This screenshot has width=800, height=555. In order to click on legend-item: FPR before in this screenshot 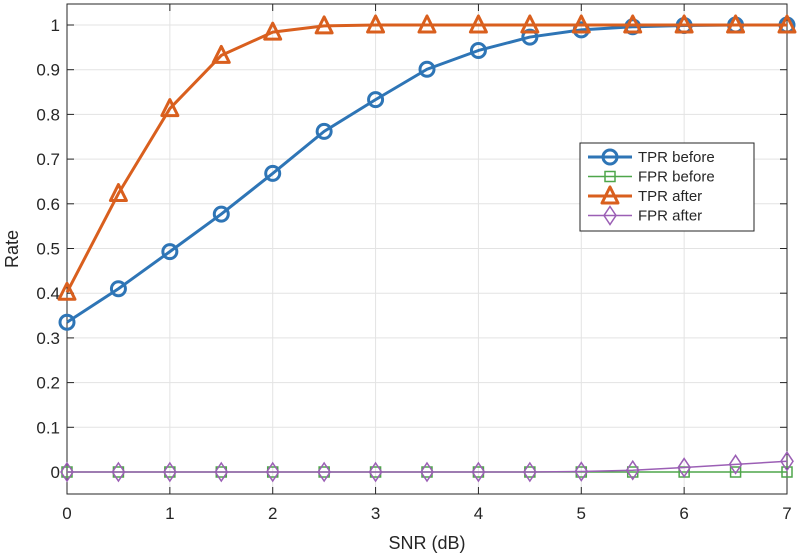, I will do `click(651, 177)`.